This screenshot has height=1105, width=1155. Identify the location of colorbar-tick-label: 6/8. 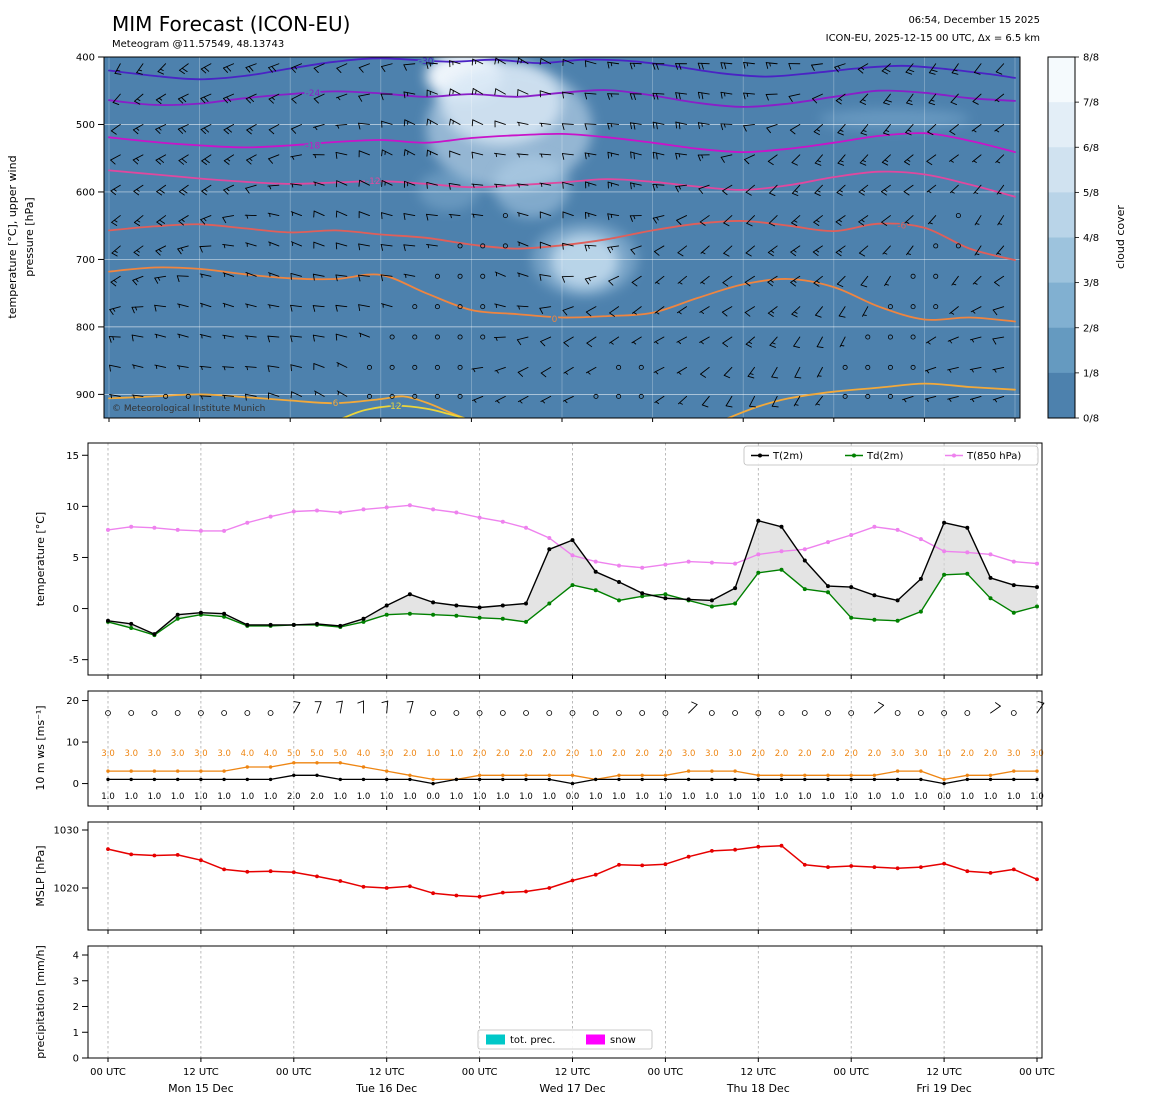
(1091, 148).